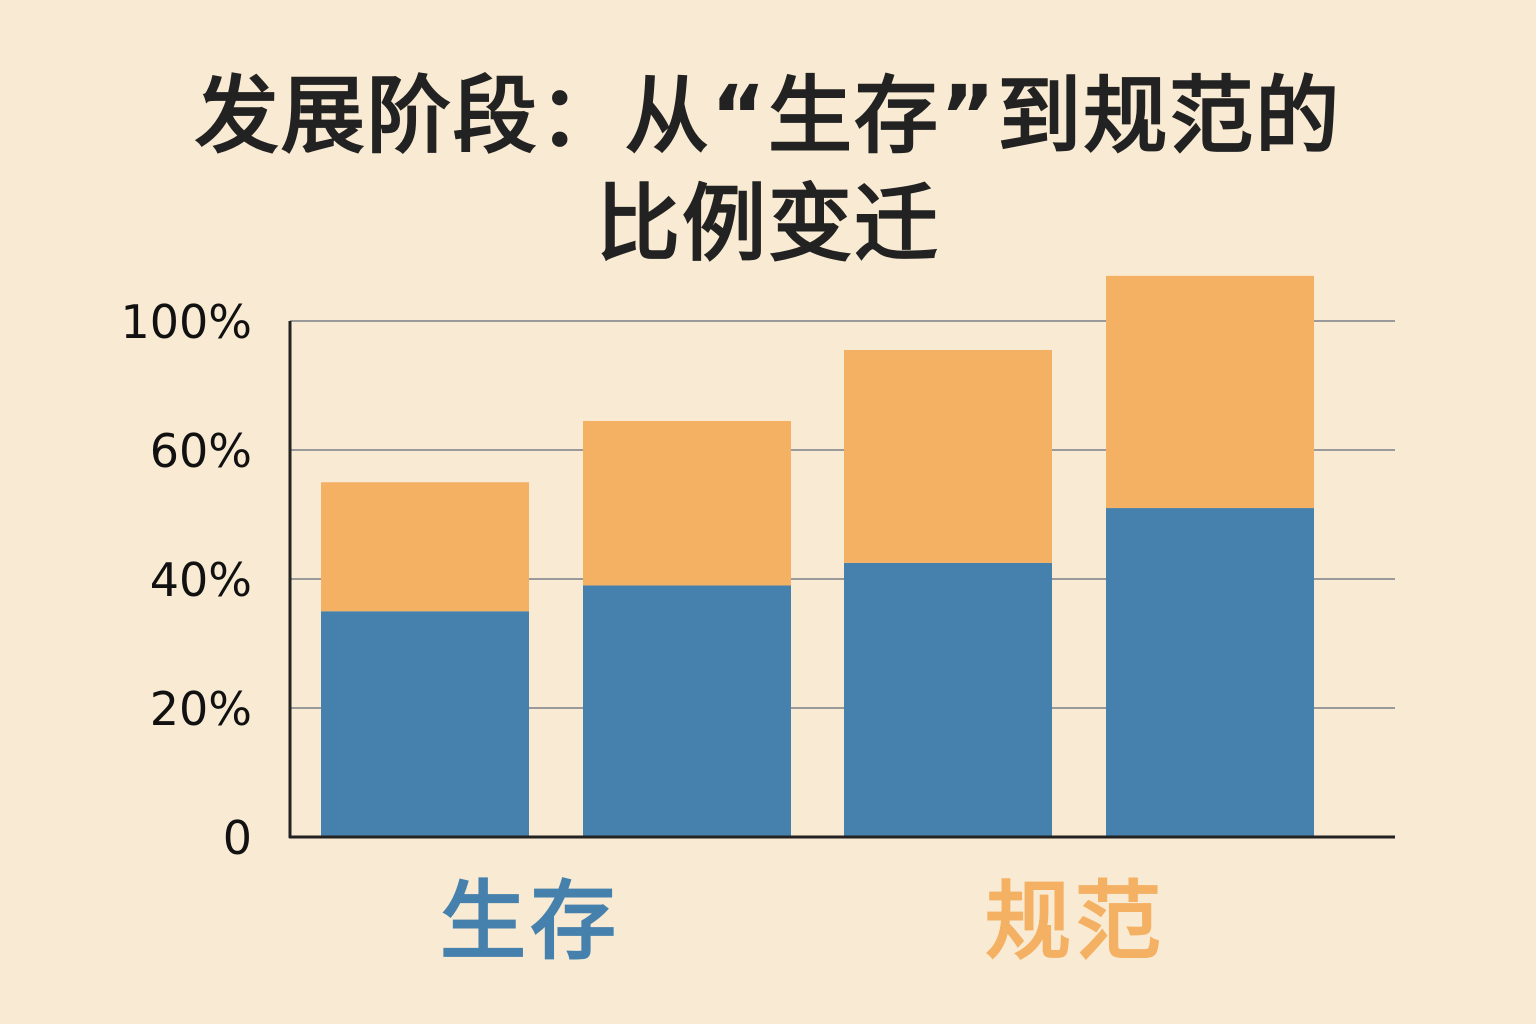 The image size is (1536, 1024). What do you see at coordinates (1075, 922) in the screenshot?
I see `legend-label-norm: 规范` at bounding box center [1075, 922].